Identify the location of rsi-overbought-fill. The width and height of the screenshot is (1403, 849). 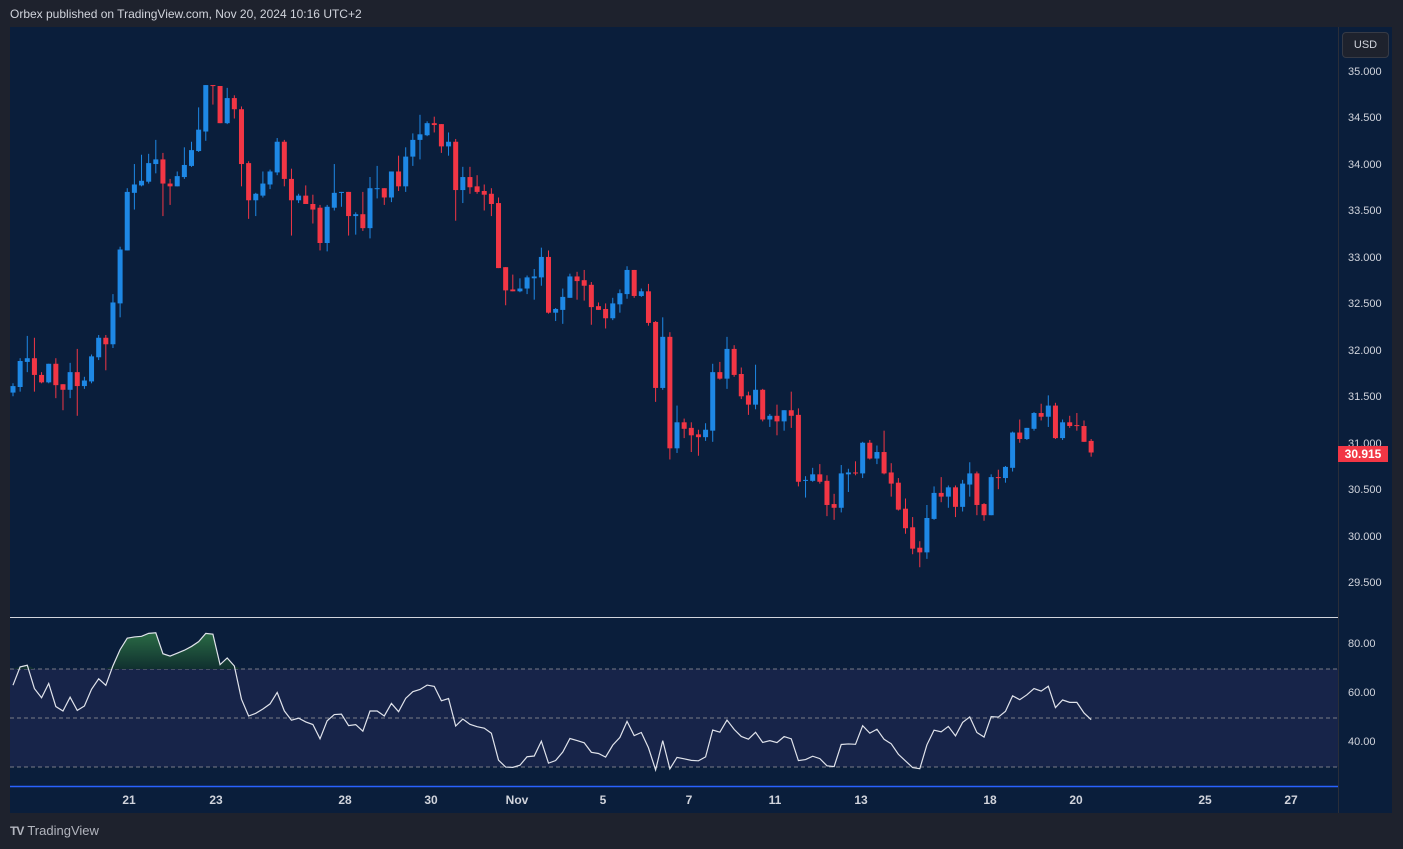
(552, 650).